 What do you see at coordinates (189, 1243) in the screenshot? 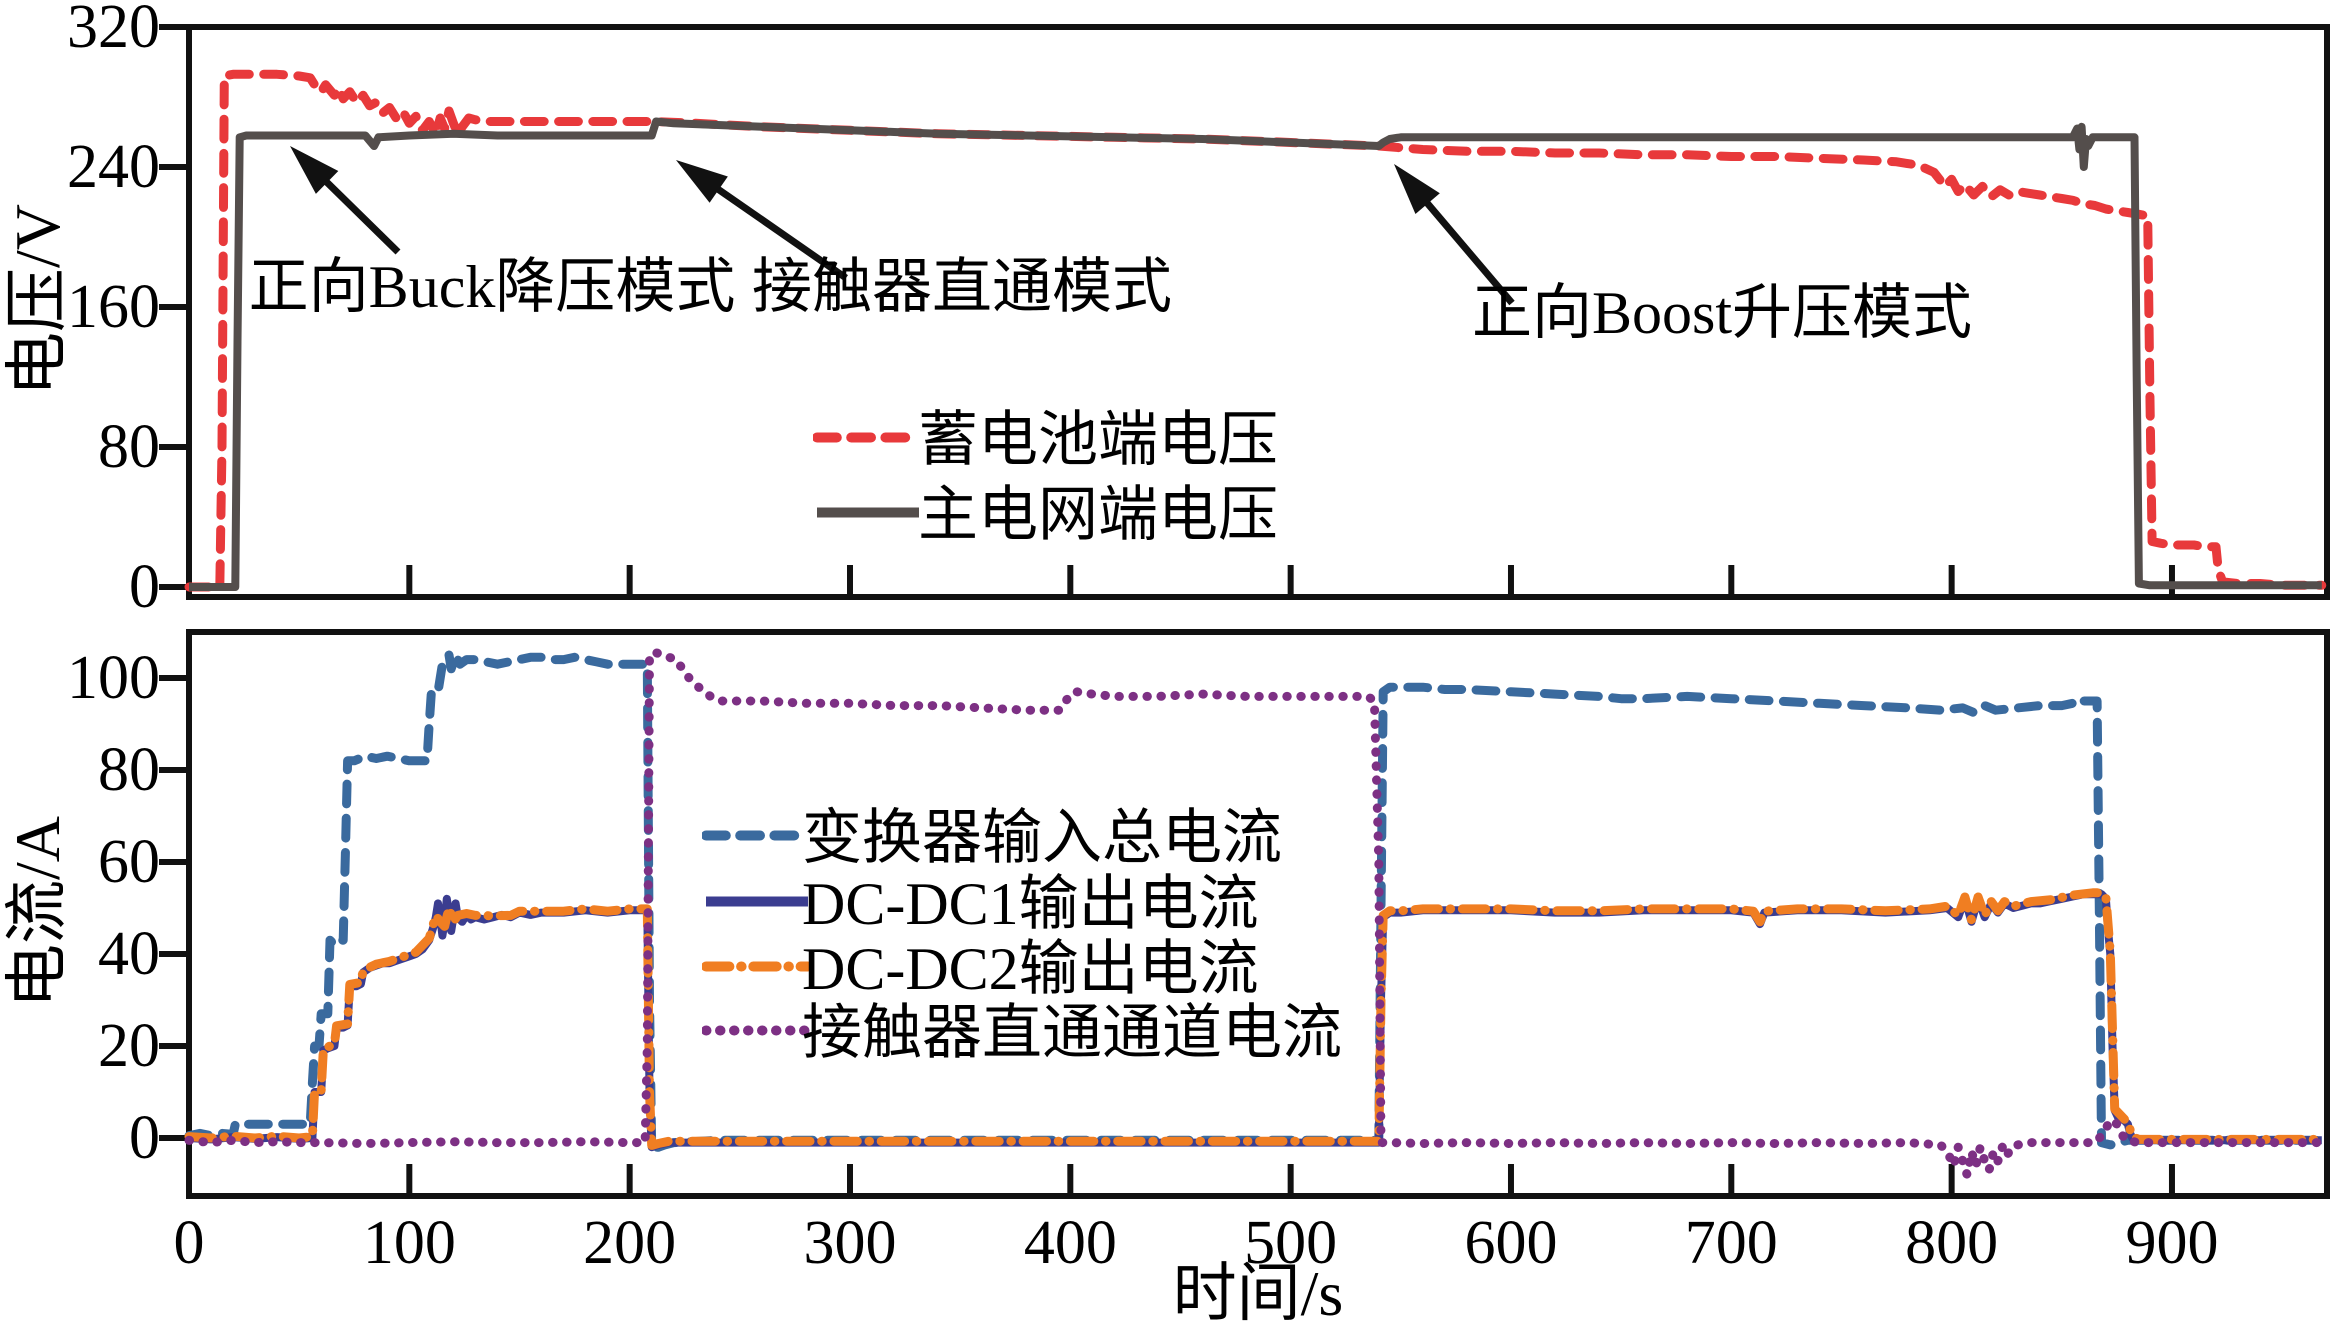
I see `x-tick-label: 0` at bounding box center [189, 1243].